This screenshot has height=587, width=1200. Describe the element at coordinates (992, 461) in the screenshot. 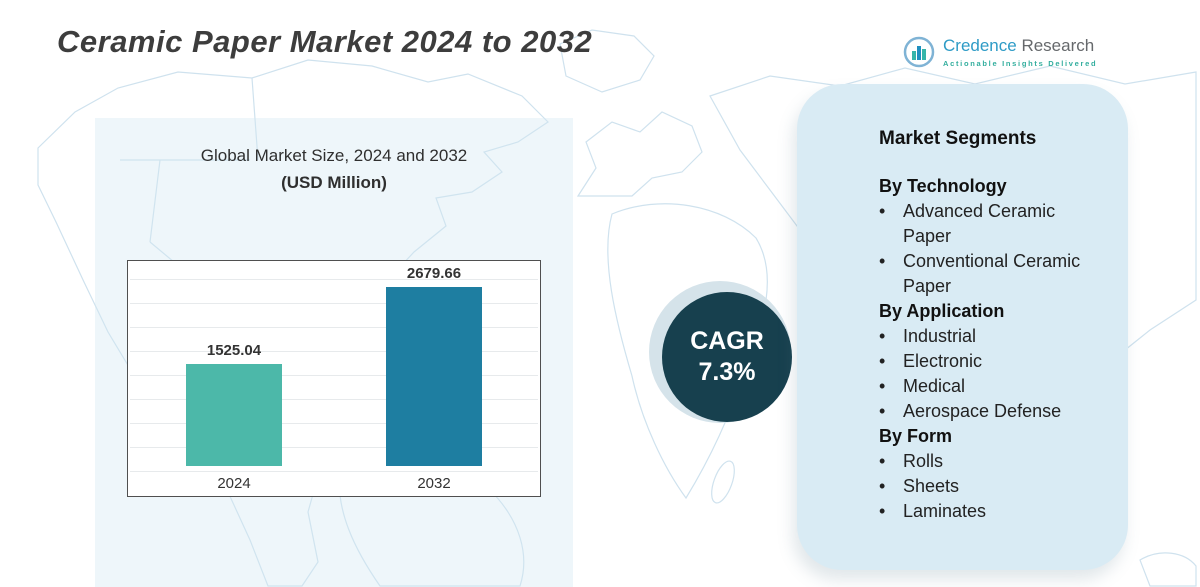

I see `segment-item: • Rolls` at that location.